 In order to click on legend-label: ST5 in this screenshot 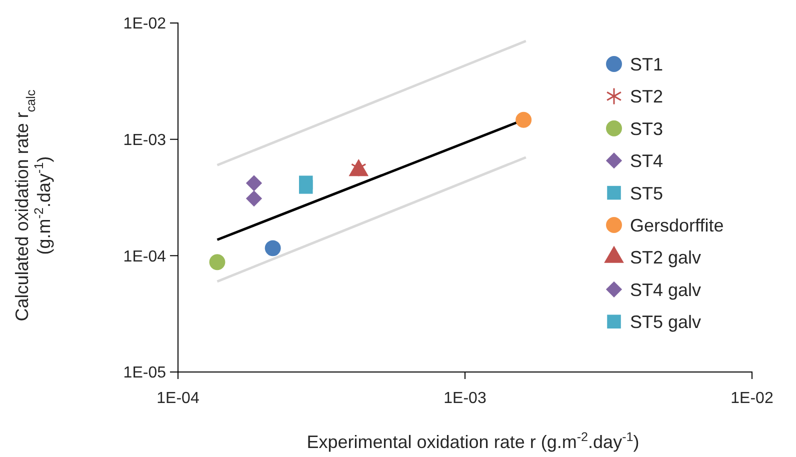, I will do `click(647, 193)`.